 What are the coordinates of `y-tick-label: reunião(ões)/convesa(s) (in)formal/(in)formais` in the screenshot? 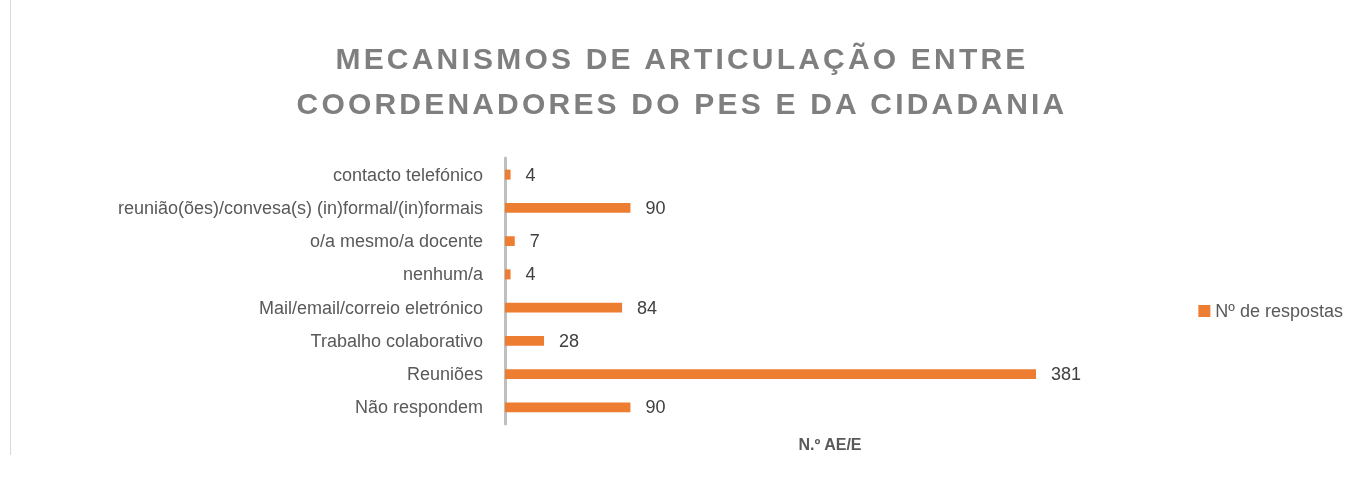 It's located at (300, 207).